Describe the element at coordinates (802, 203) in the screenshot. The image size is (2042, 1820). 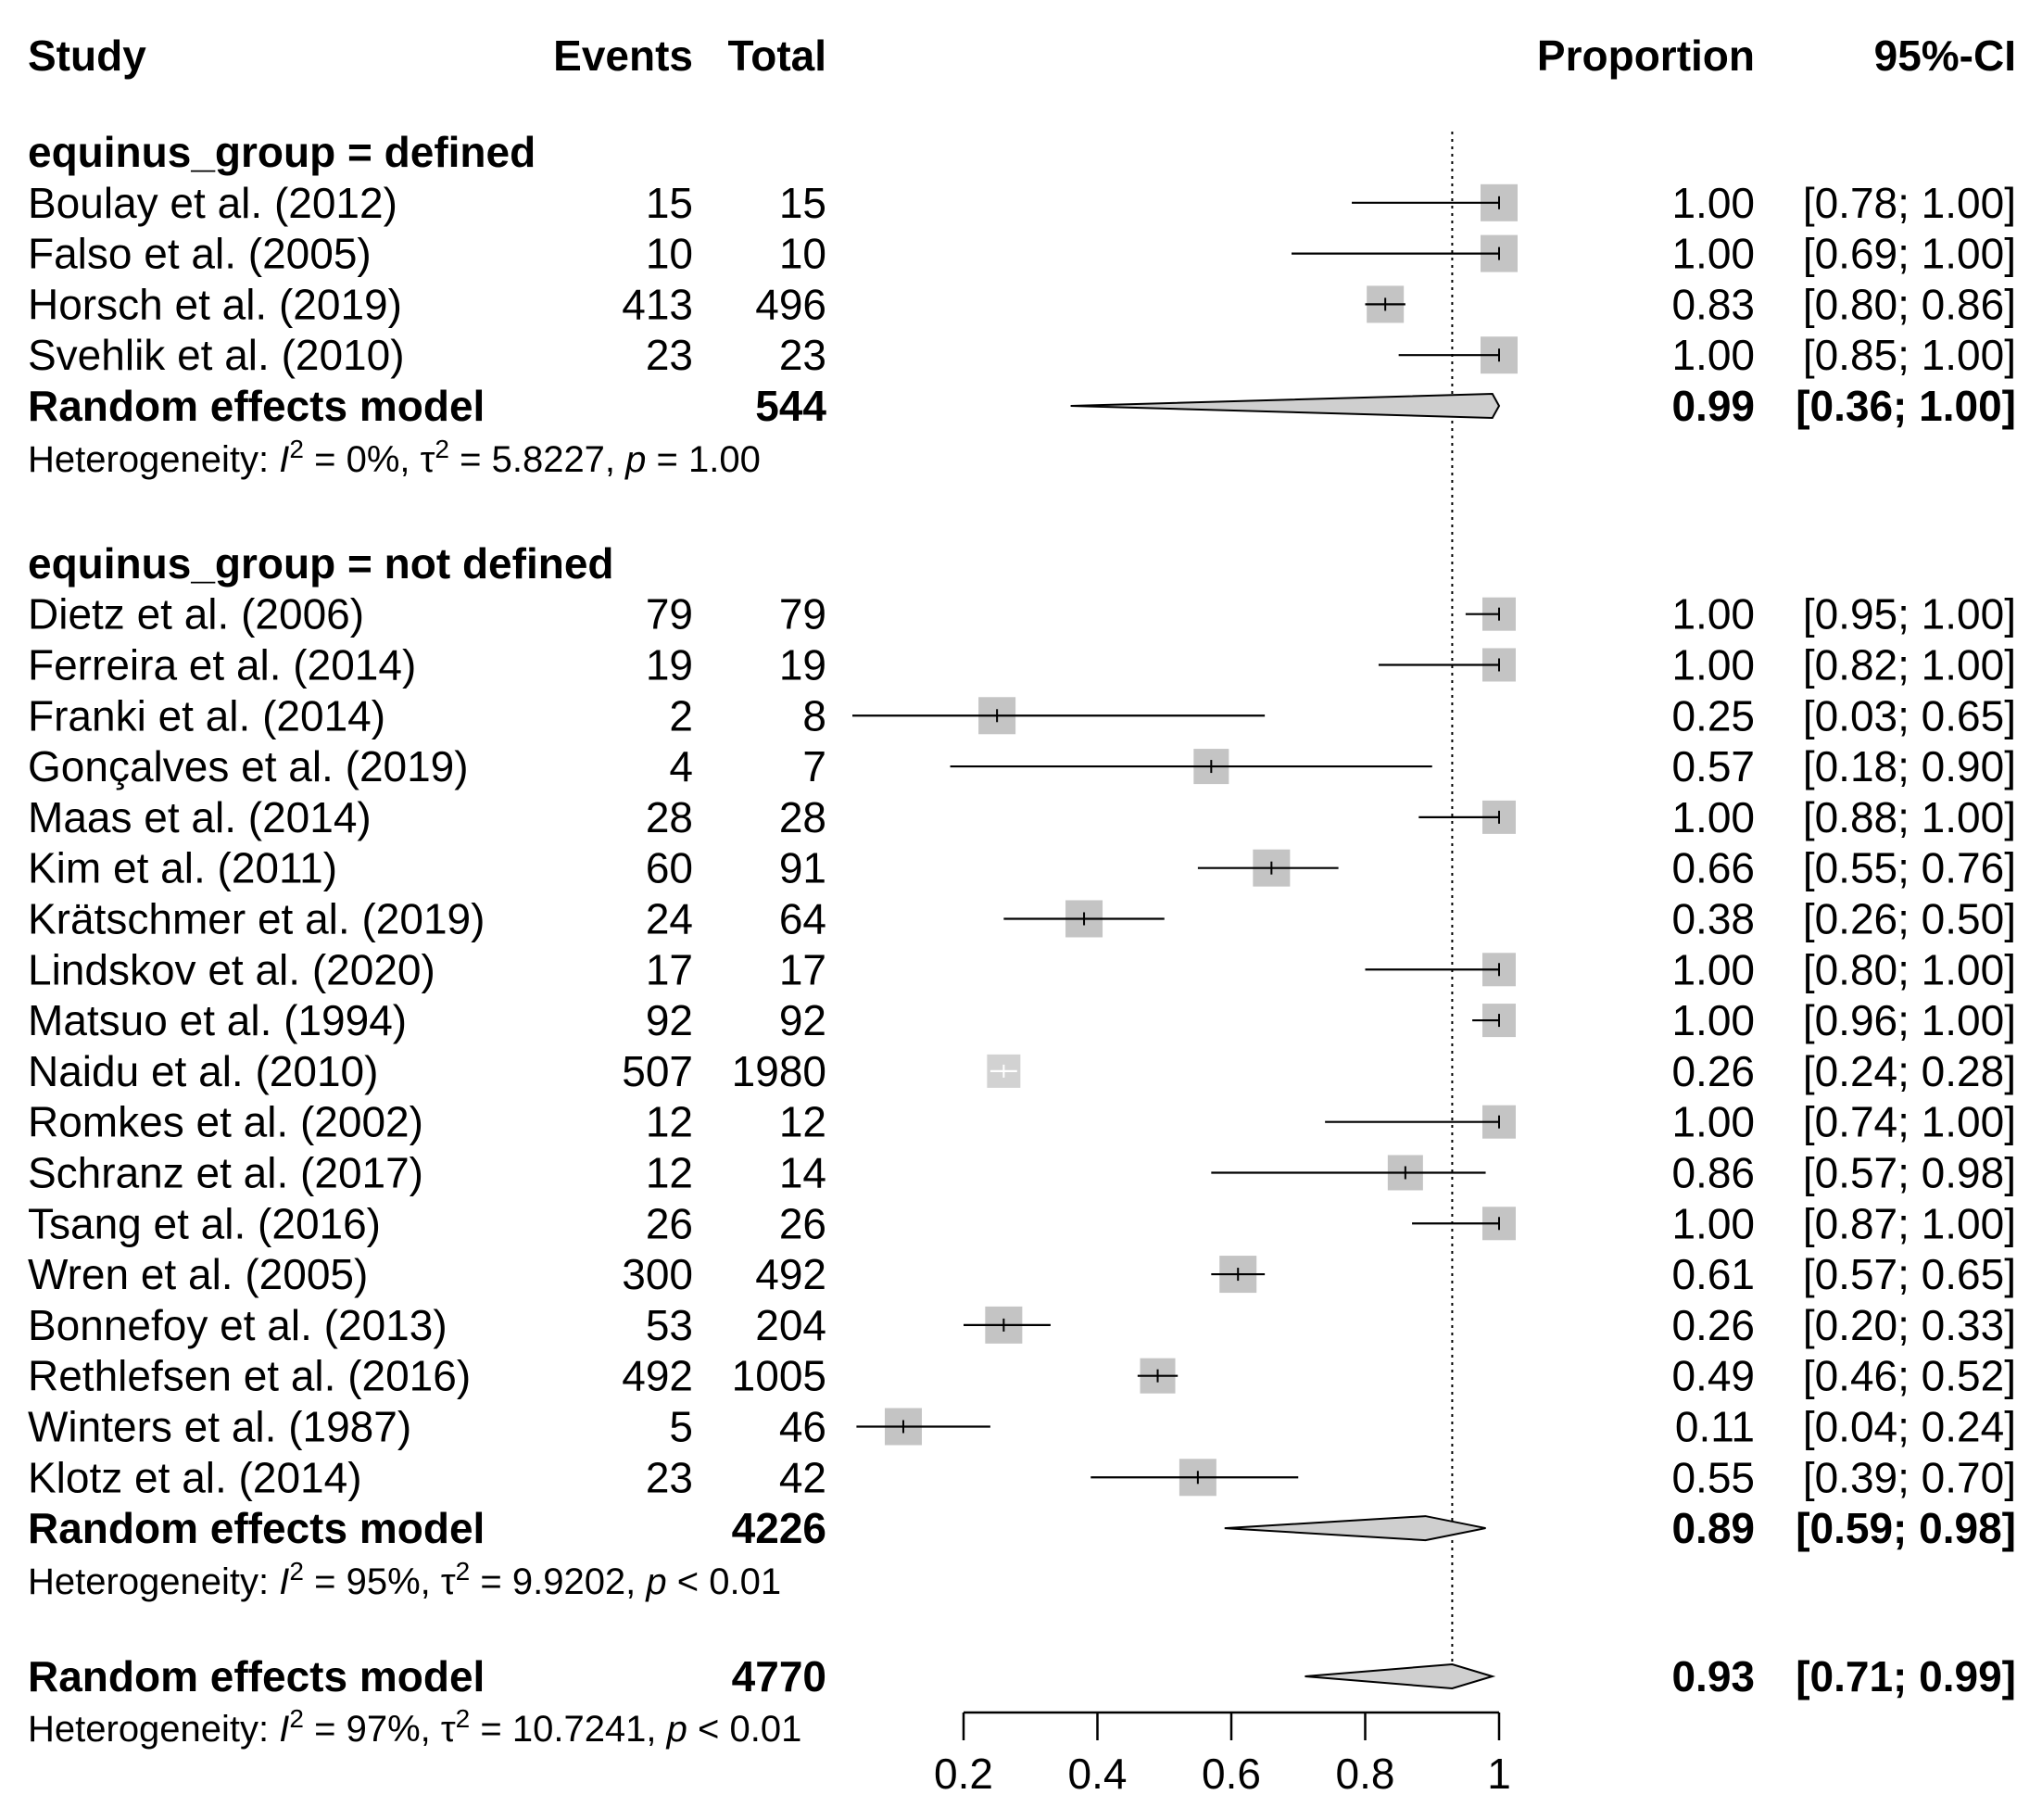
I see `total-value: 15` at that location.